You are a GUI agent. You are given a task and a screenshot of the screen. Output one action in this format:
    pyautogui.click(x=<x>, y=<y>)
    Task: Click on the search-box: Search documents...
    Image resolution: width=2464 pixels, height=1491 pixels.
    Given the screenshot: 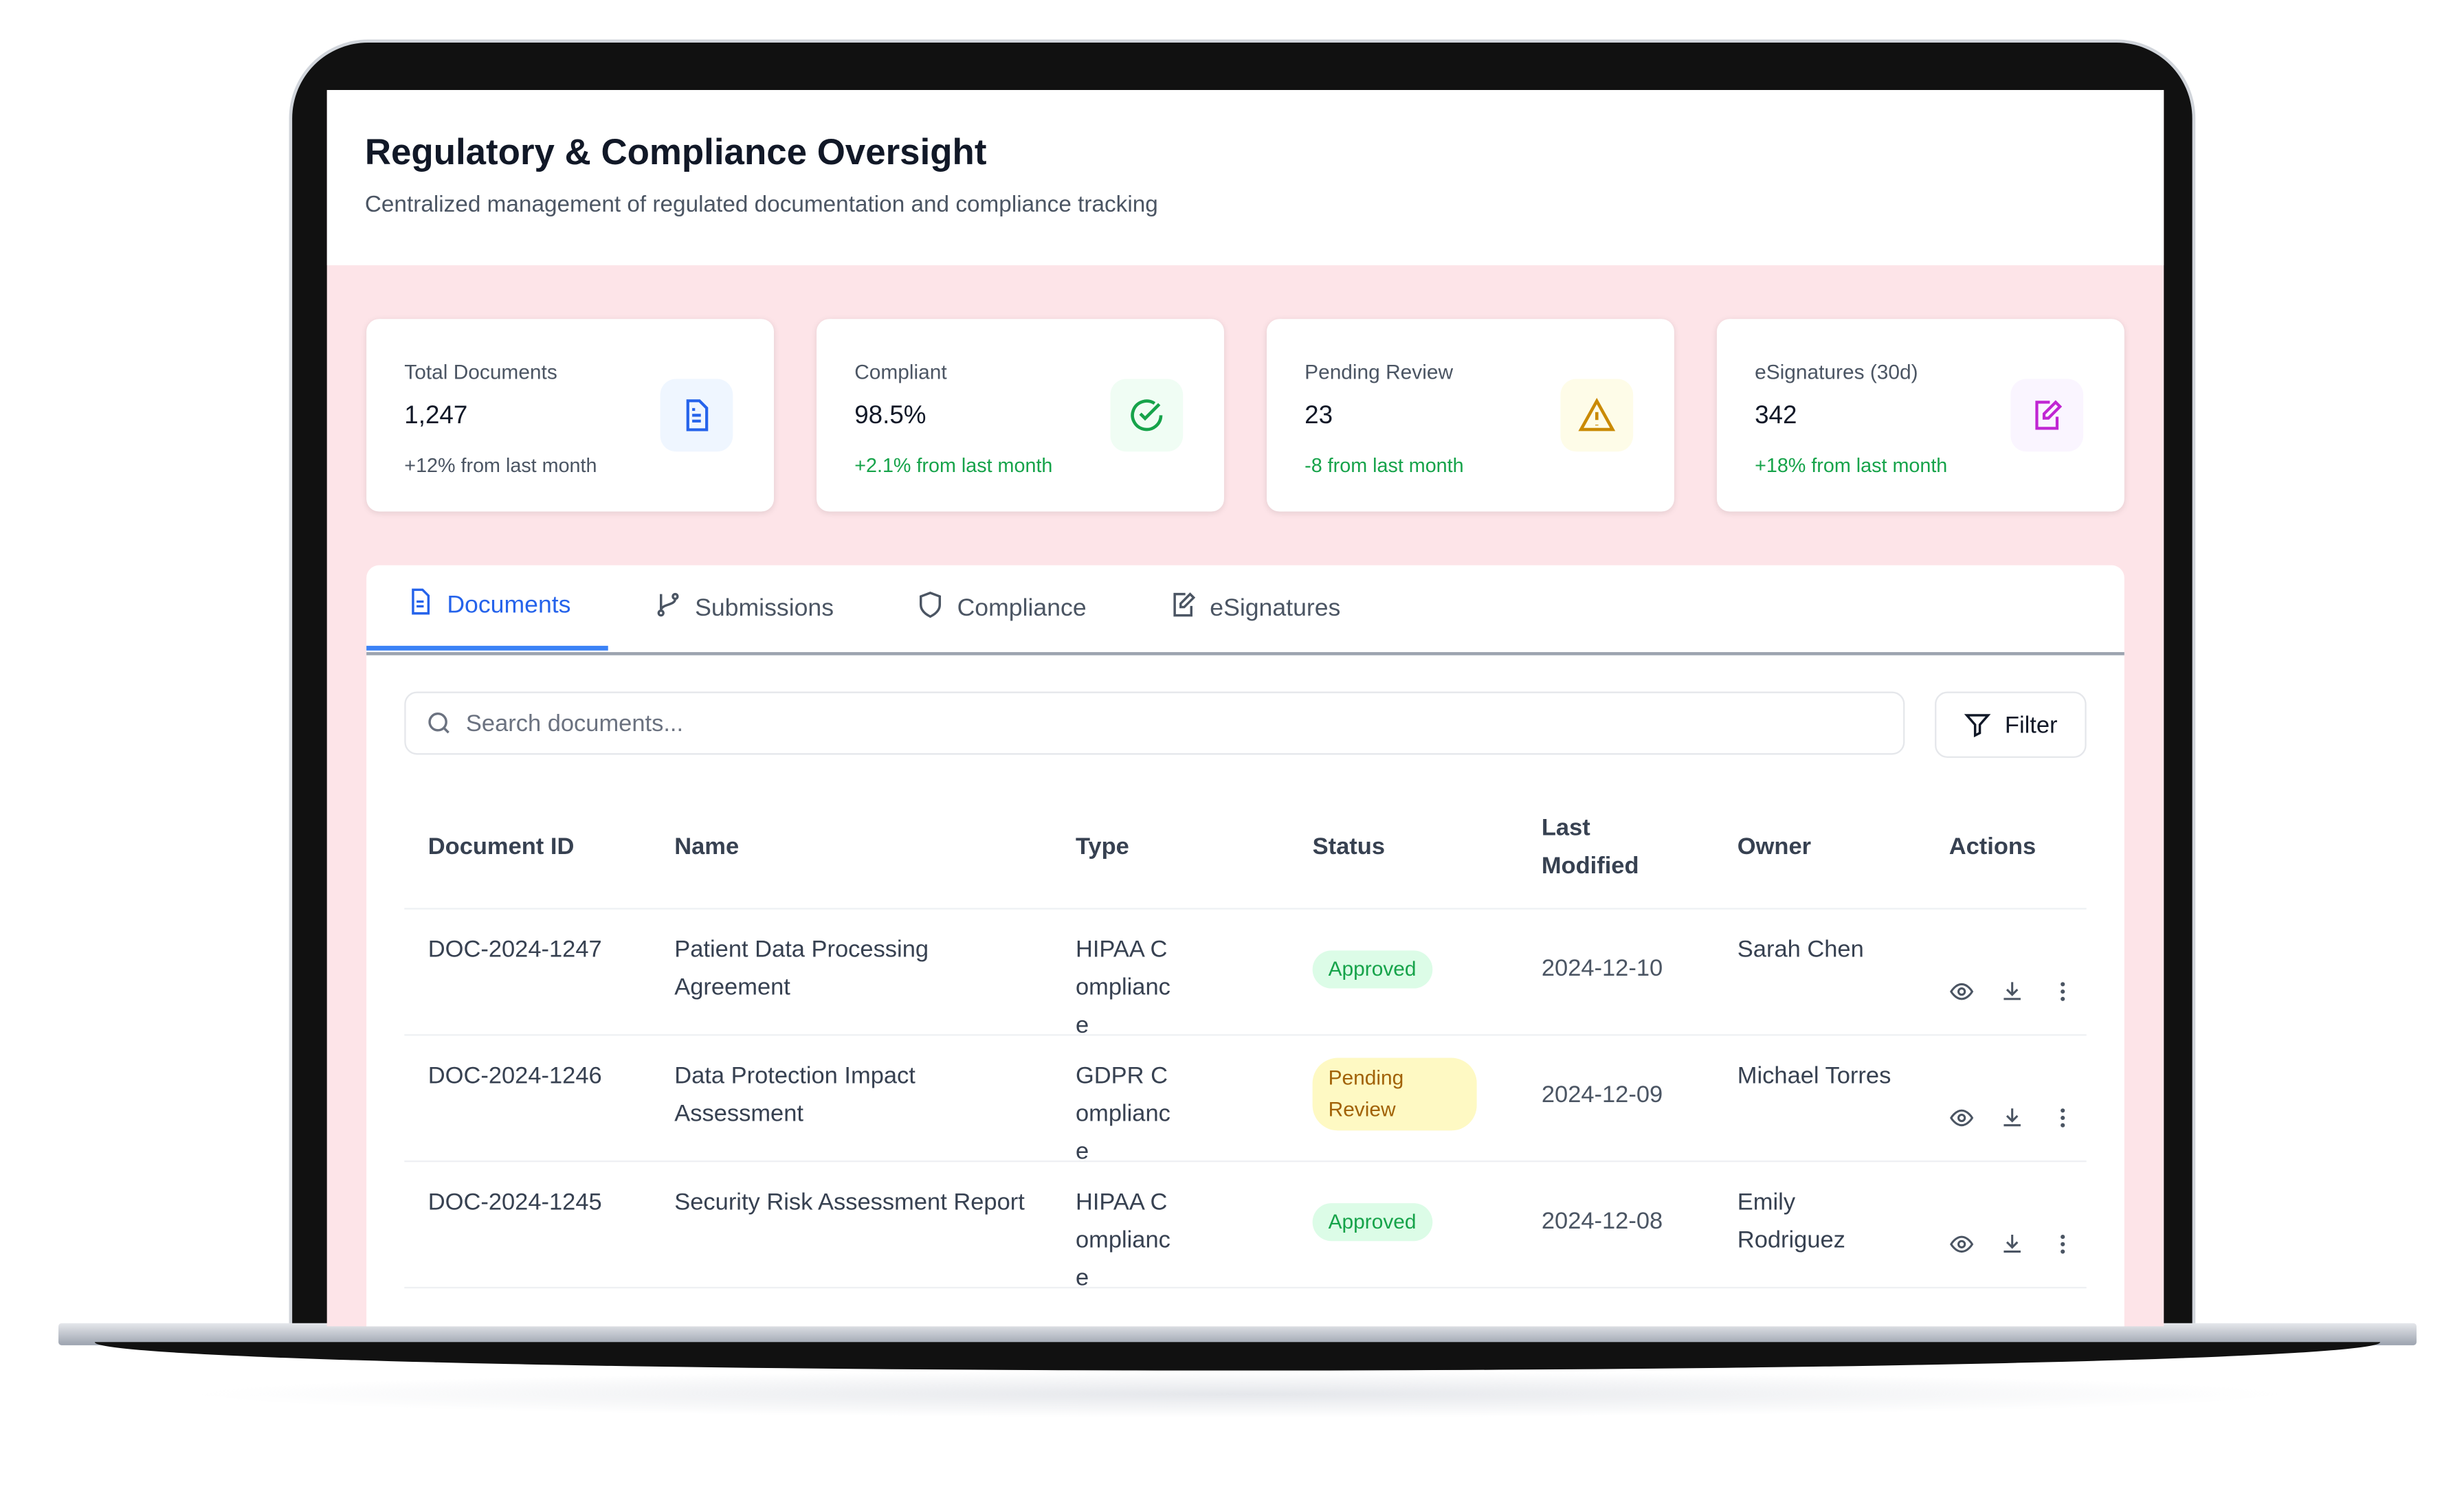 What is the action you would take?
    pyautogui.click(x=1154, y=723)
    